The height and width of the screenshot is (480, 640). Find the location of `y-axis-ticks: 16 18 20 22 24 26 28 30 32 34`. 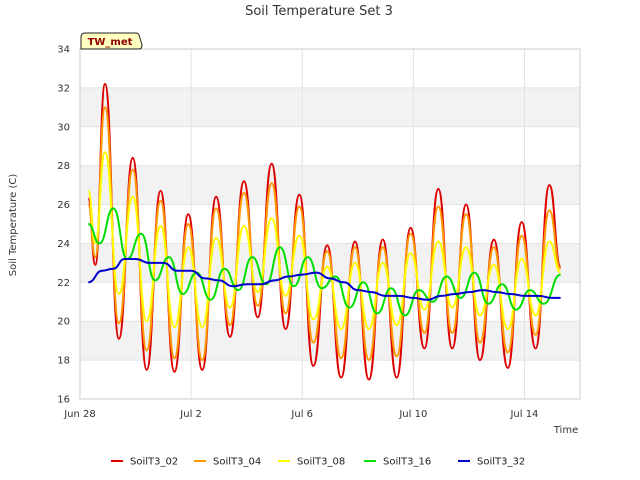

y-axis-ticks: 16 18 20 22 24 26 28 30 32 34 is located at coordinates (63, 225).